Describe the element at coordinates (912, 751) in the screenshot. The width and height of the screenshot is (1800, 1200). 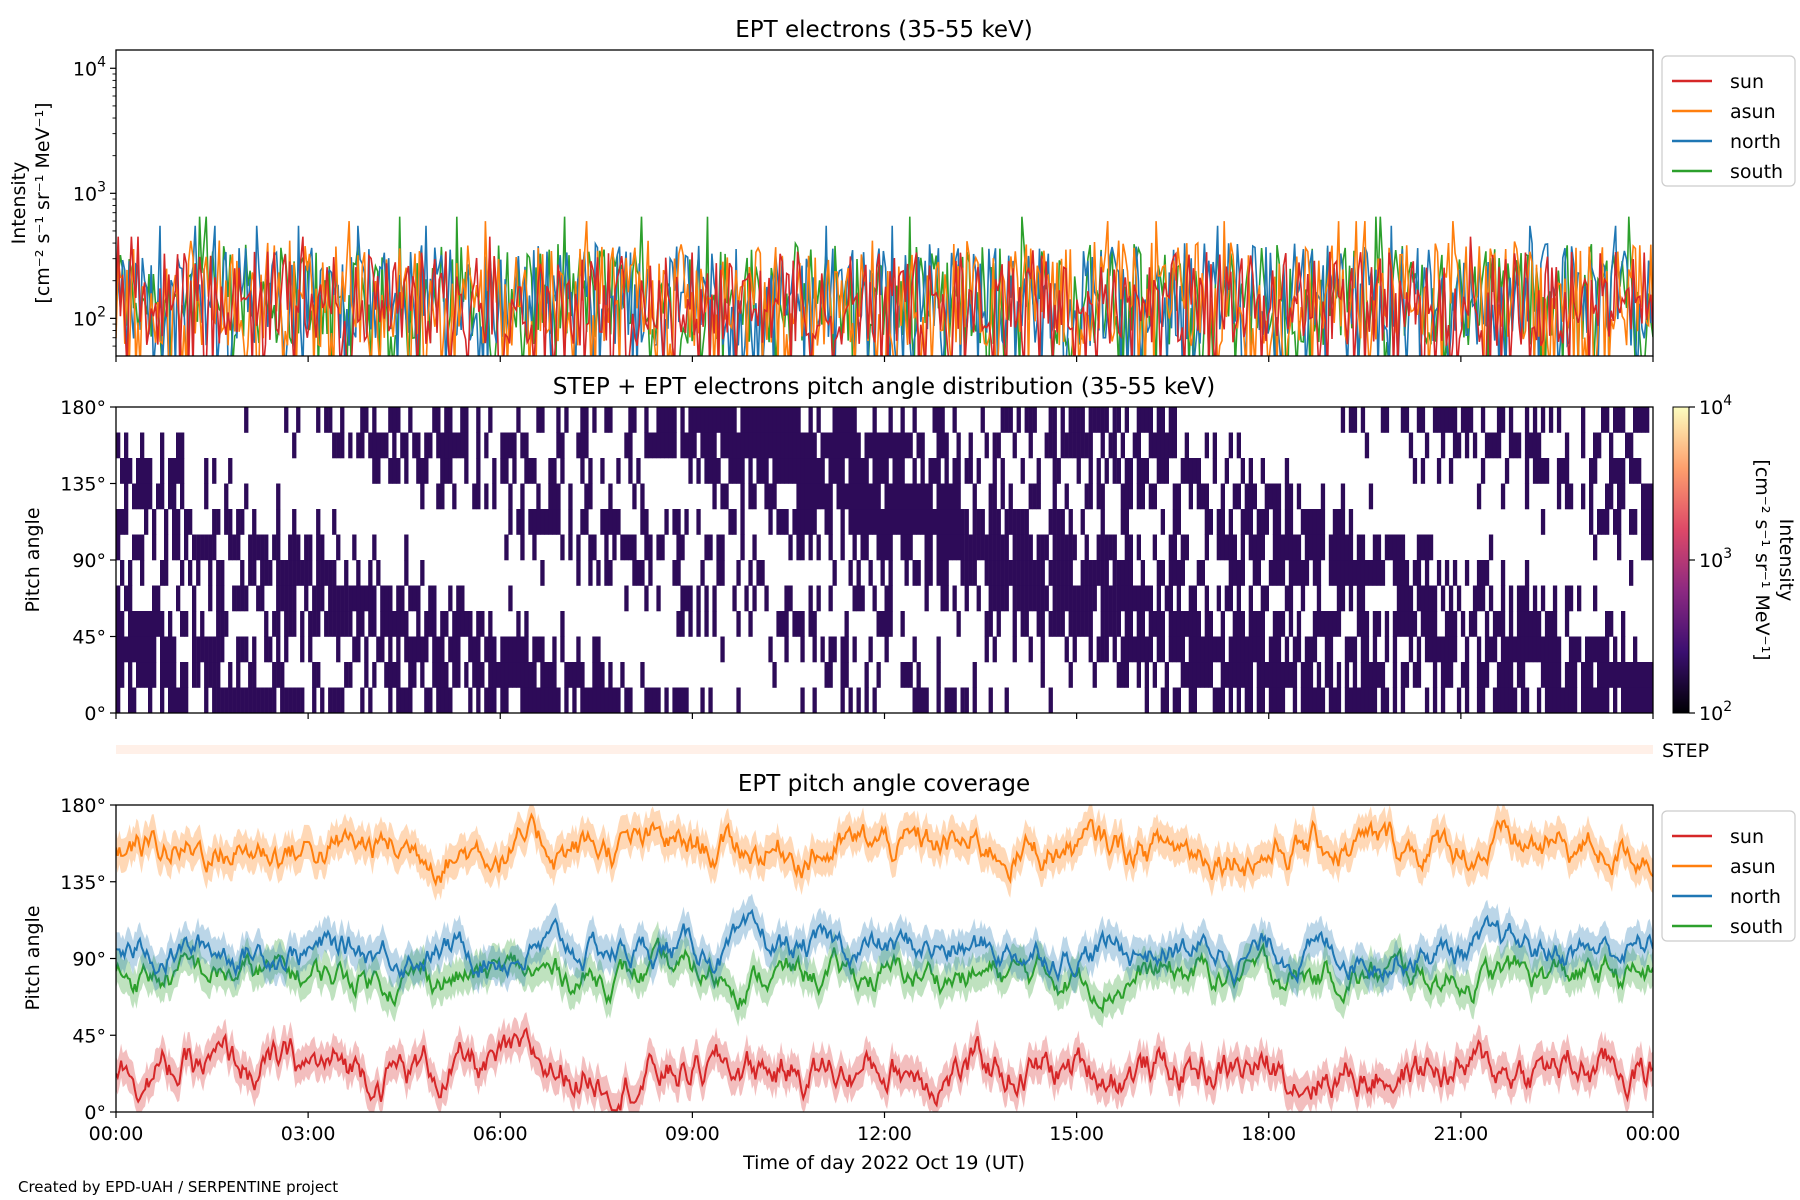
I see `step-strip-panel: STEP` at that location.